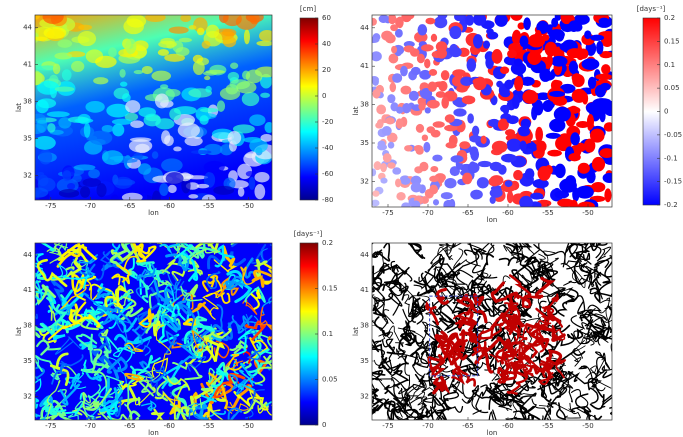 Image resolution: width=683 pixels, height=437 pixels. Describe the element at coordinates (327, 148) in the screenshot. I see `colorbar-tick-label: -40` at that location.